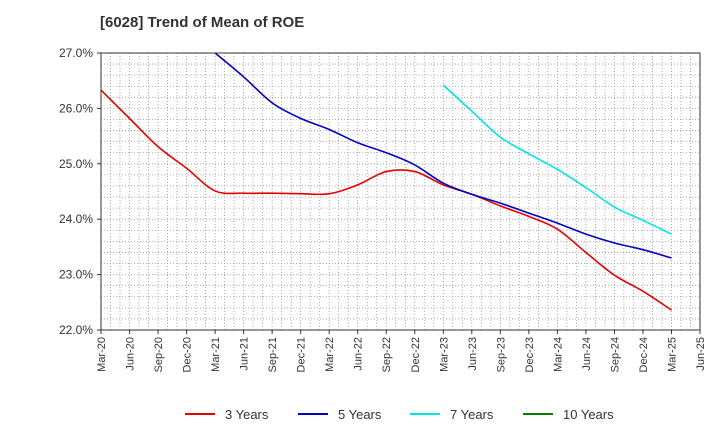  I want to click on y-tick-label: 25.0%, so click(76, 164).